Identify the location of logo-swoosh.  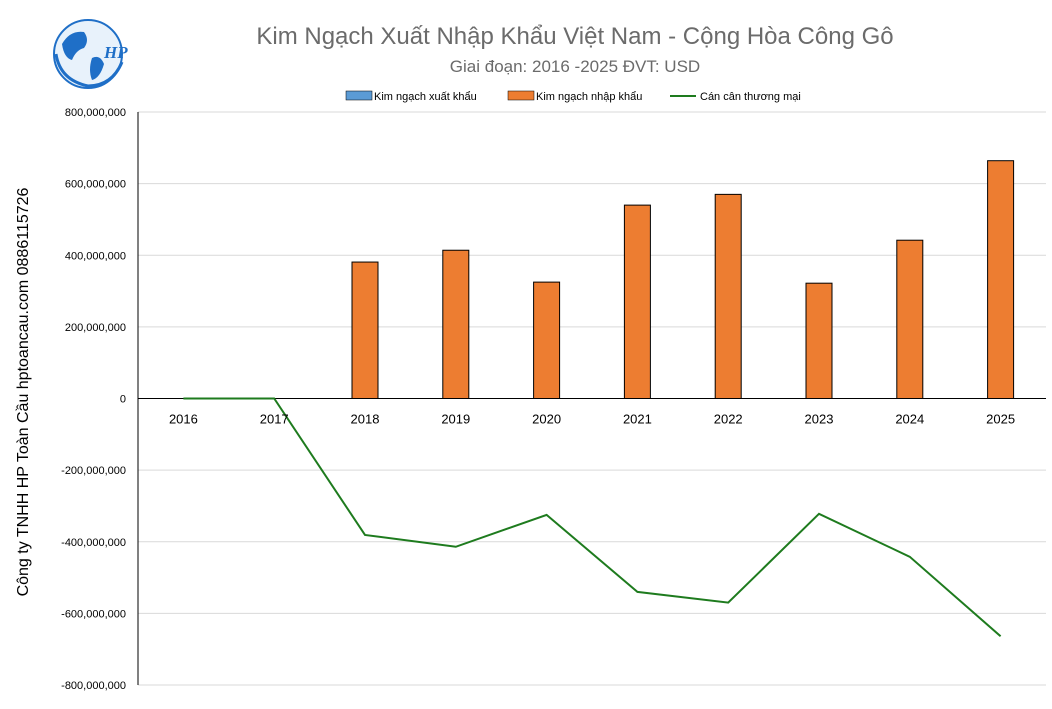
(89, 70).